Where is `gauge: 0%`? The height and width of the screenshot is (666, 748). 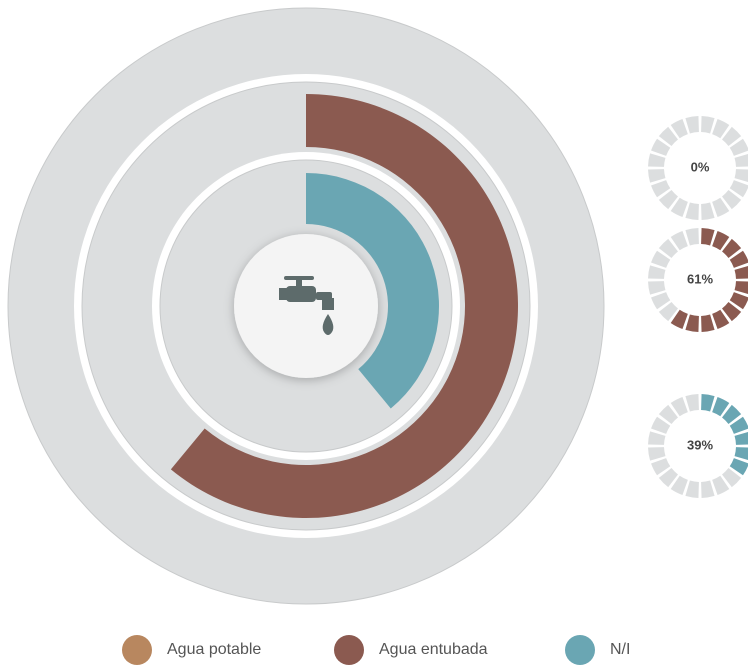 gauge: 0% is located at coordinates (698, 168).